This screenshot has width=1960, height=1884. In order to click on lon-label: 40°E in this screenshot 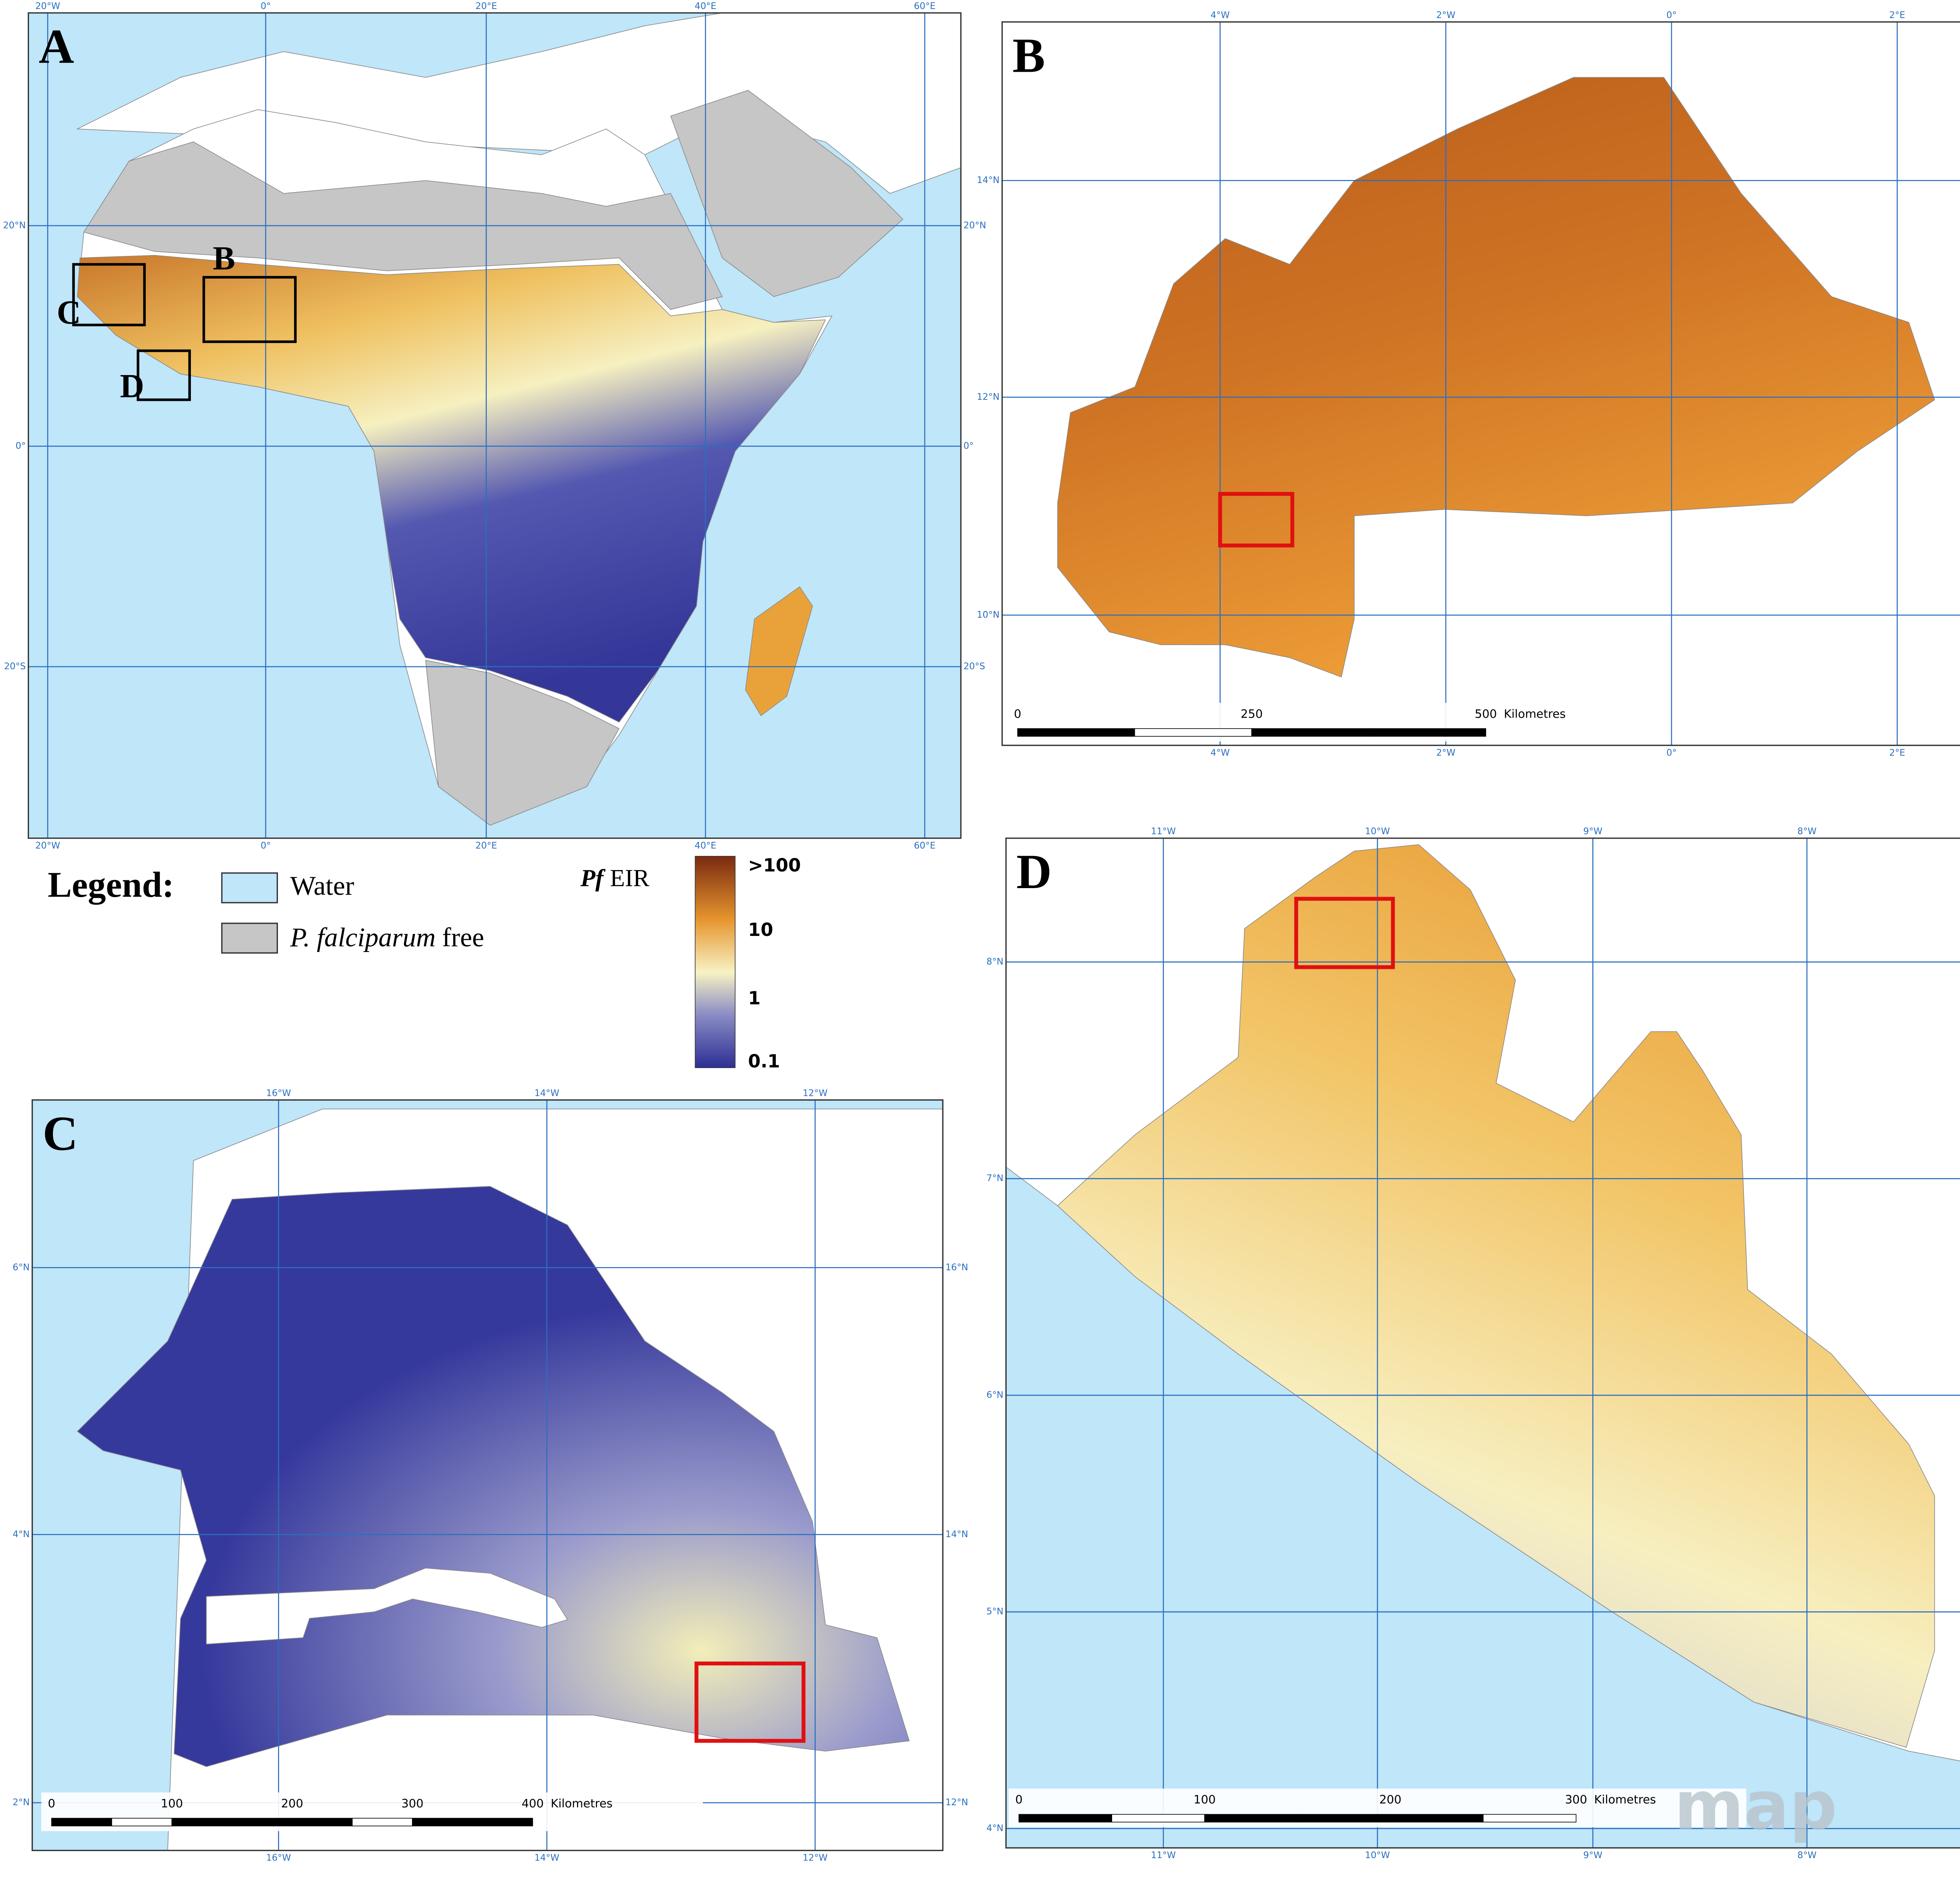, I will do `click(705, 6)`.